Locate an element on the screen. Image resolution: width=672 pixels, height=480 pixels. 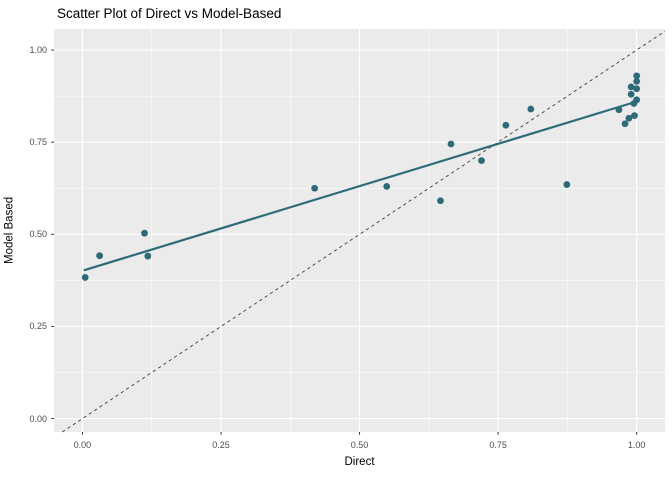
x-tick-label: 0.50 is located at coordinates (359, 445).